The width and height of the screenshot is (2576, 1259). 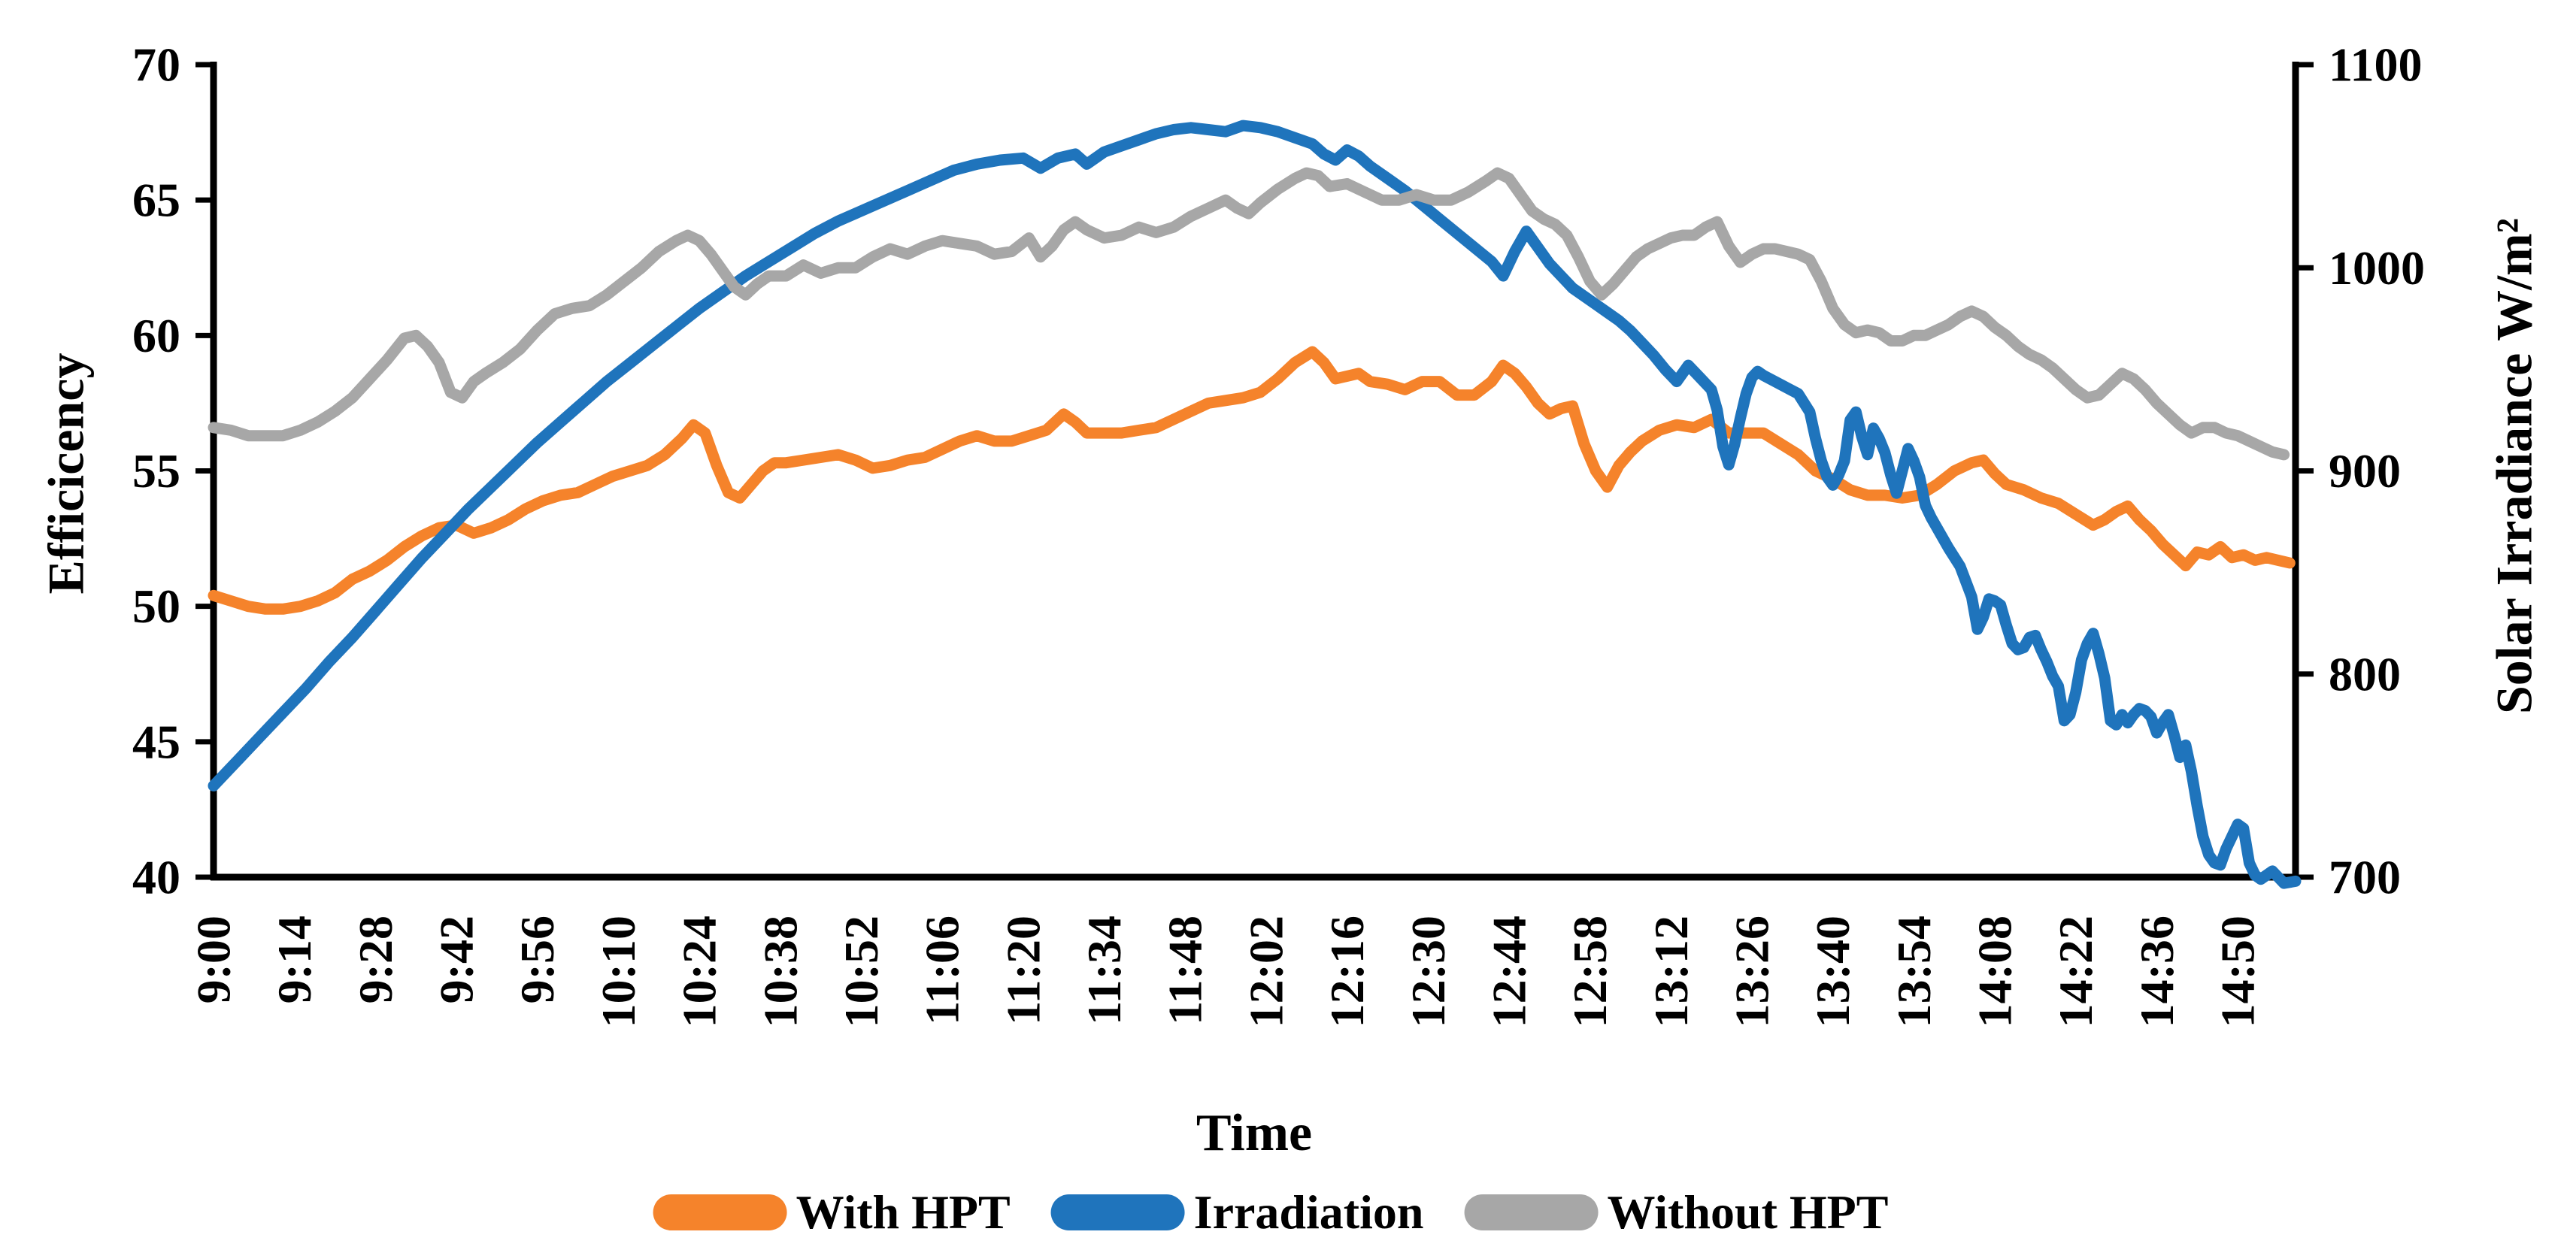 What do you see at coordinates (2365, 471) in the screenshot?
I see `right-axis-tick-label: 900` at bounding box center [2365, 471].